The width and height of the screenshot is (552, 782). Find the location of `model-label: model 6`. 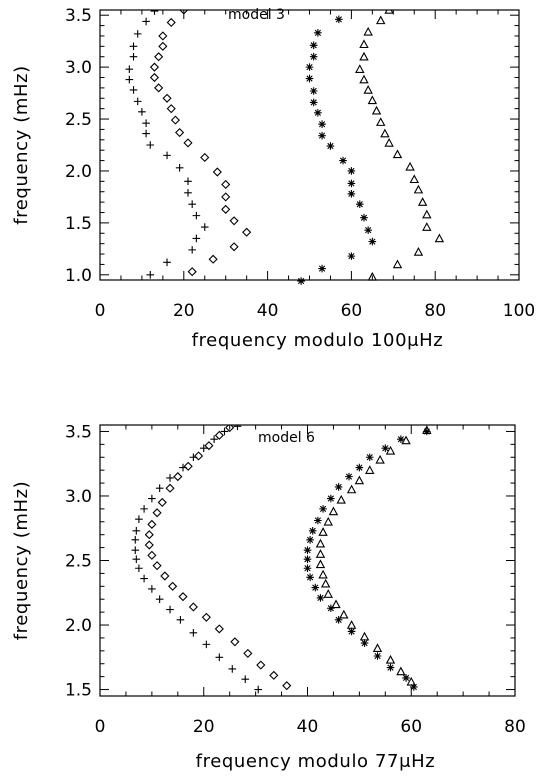

model-label: model 6 is located at coordinates (286, 438).